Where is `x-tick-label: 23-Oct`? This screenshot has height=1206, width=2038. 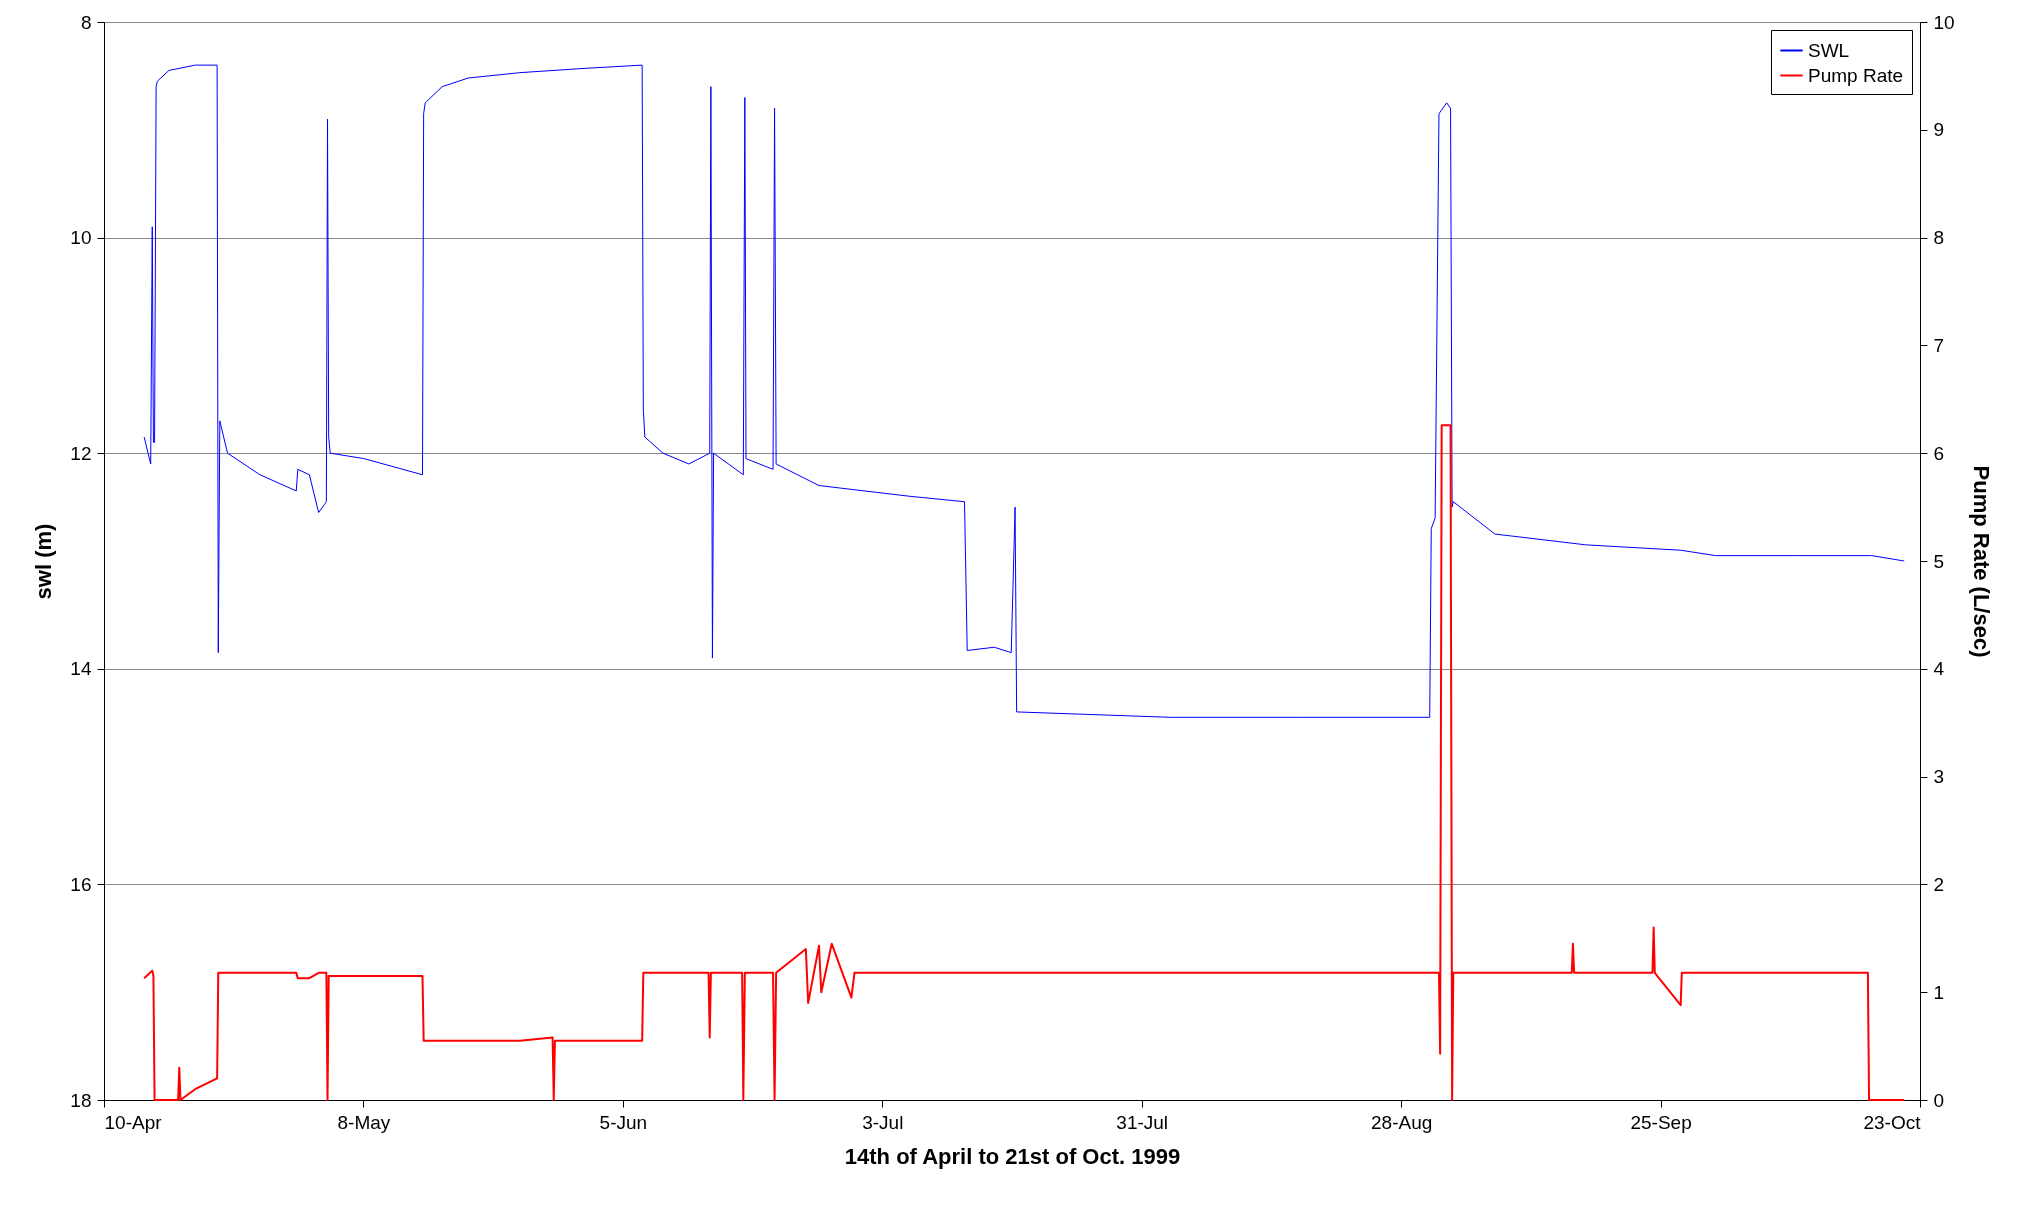
x-tick-label: 23-Oct is located at coordinates (1892, 1122).